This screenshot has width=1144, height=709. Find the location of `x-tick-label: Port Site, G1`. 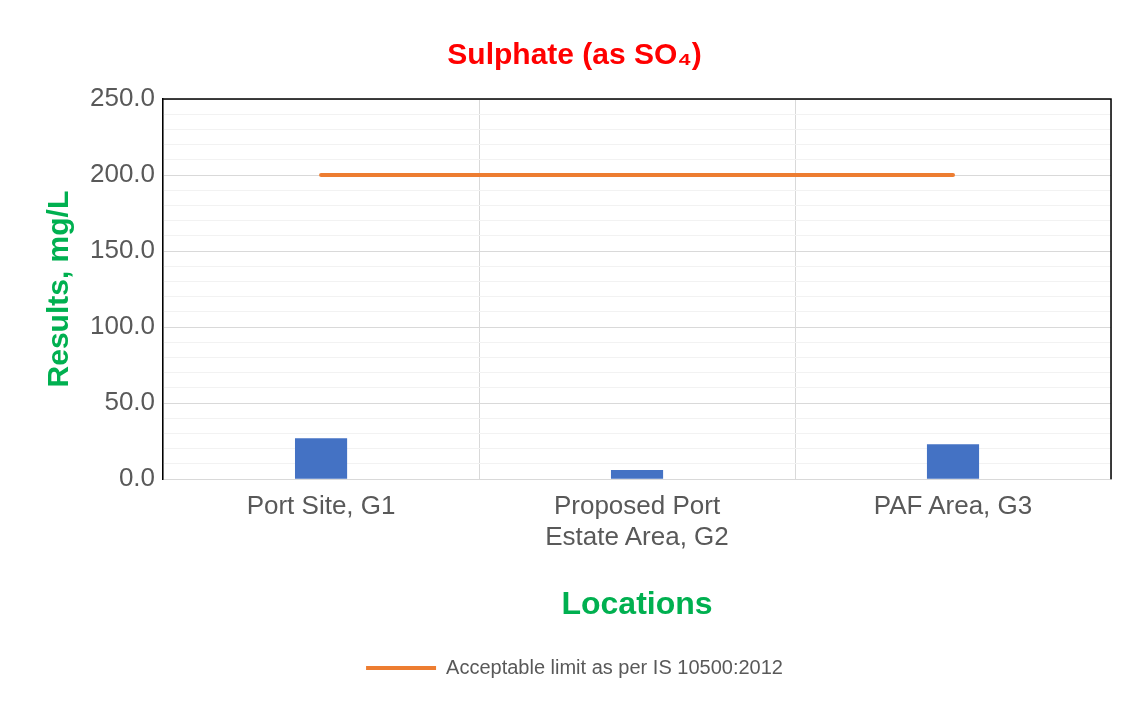

x-tick-label: Port Site, G1 is located at coordinates (321, 504).